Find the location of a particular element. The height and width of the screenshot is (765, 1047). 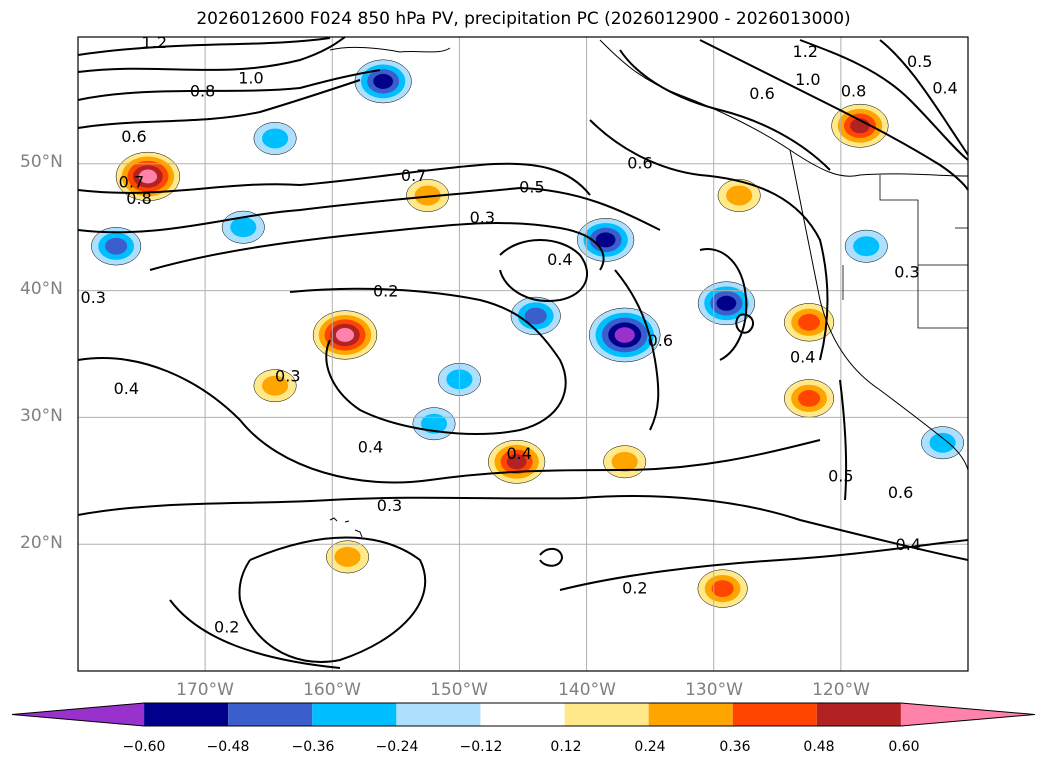

colorbar-tick: −0.60 is located at coordinates (144, 747).